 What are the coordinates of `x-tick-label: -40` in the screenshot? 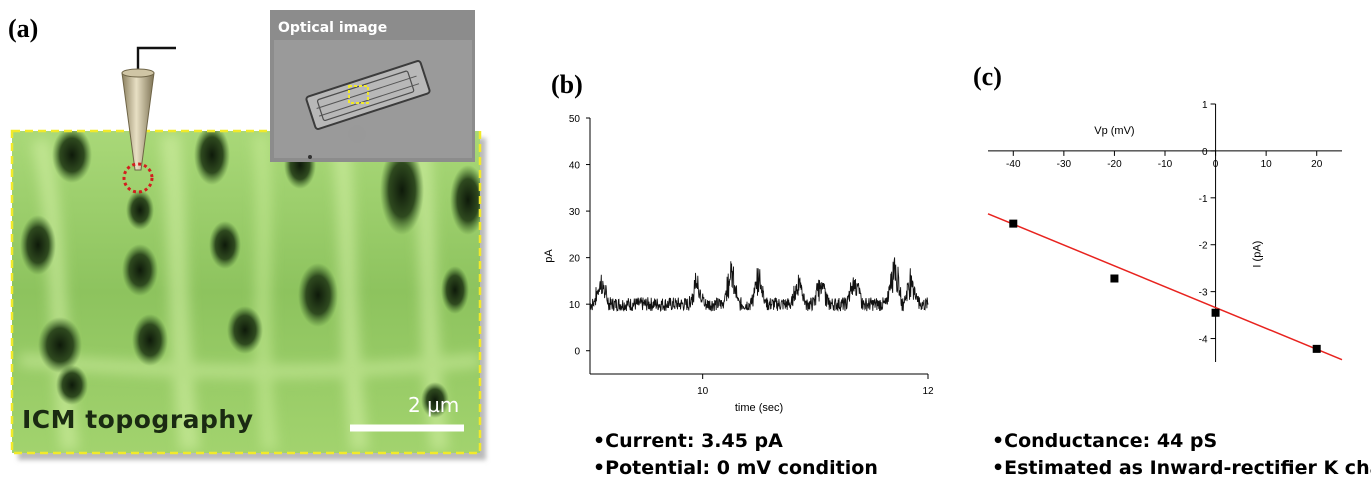 It's located at (1013, 164).